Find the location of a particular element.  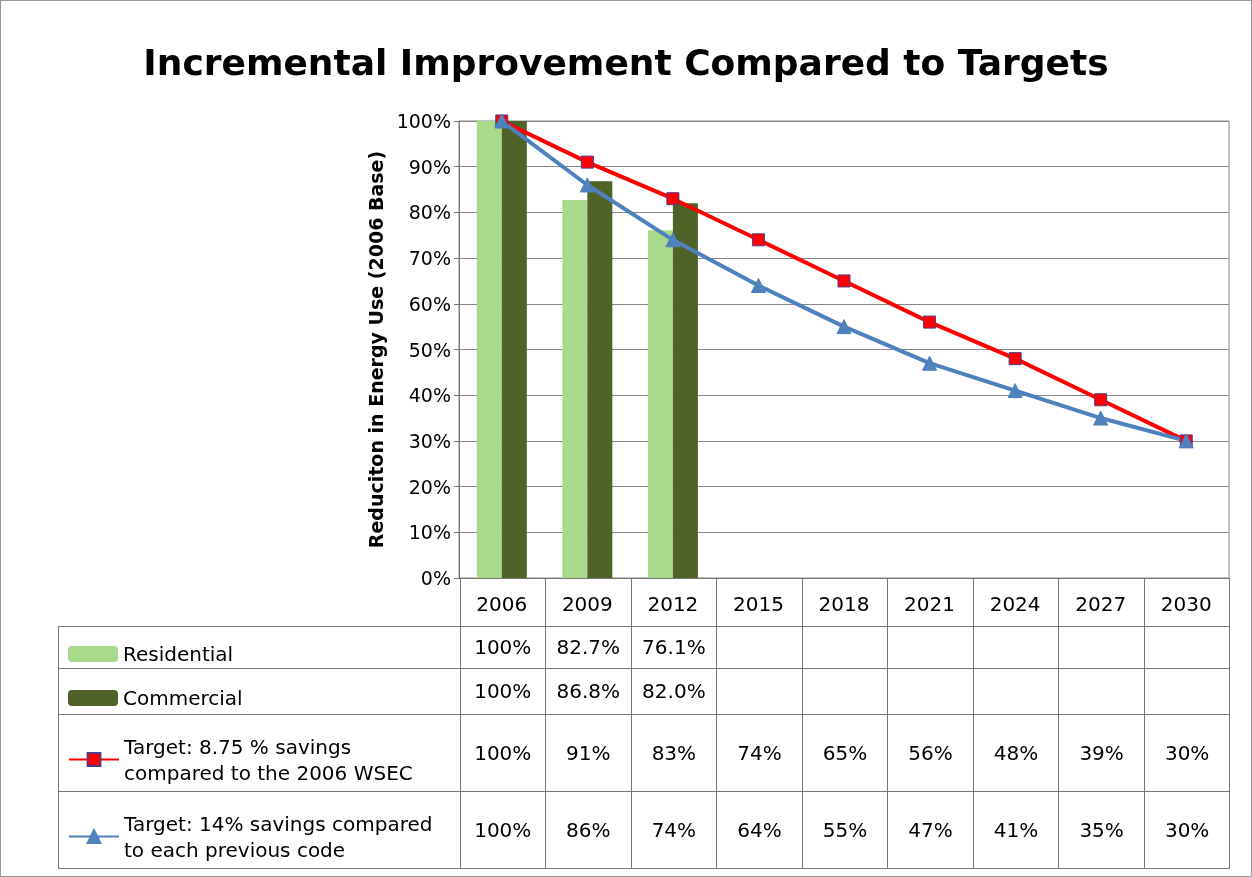

legend-label: Commercial is located at coordinates (183, 698).